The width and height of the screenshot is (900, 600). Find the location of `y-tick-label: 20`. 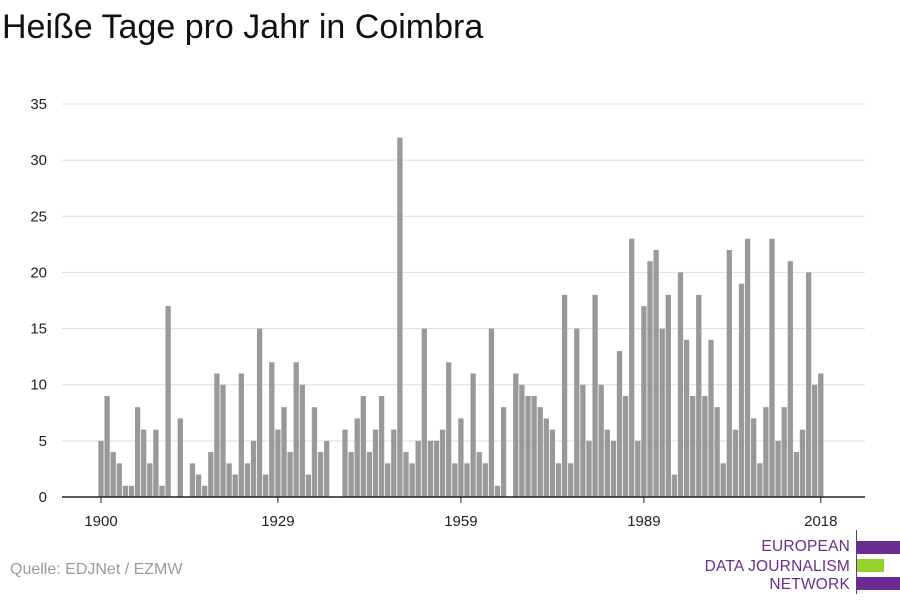

y-tick-label: 20 is located at coordinates (38, 272).